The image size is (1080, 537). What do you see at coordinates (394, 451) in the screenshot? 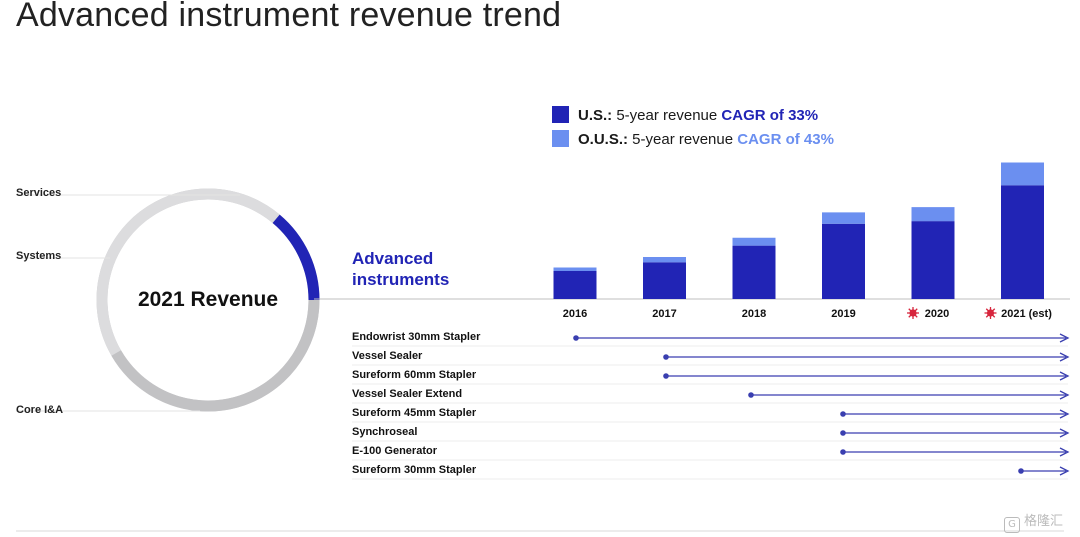
I see `product-label: E-100 Generator` at bounding box center [394, 451].